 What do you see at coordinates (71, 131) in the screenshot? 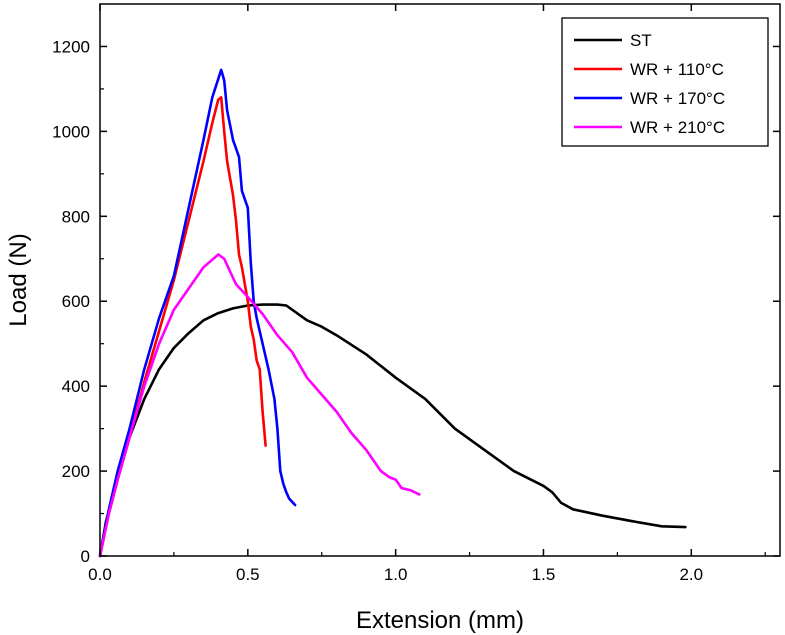
I see `y-tick-label: 1000` at bounding box center [71, 131].